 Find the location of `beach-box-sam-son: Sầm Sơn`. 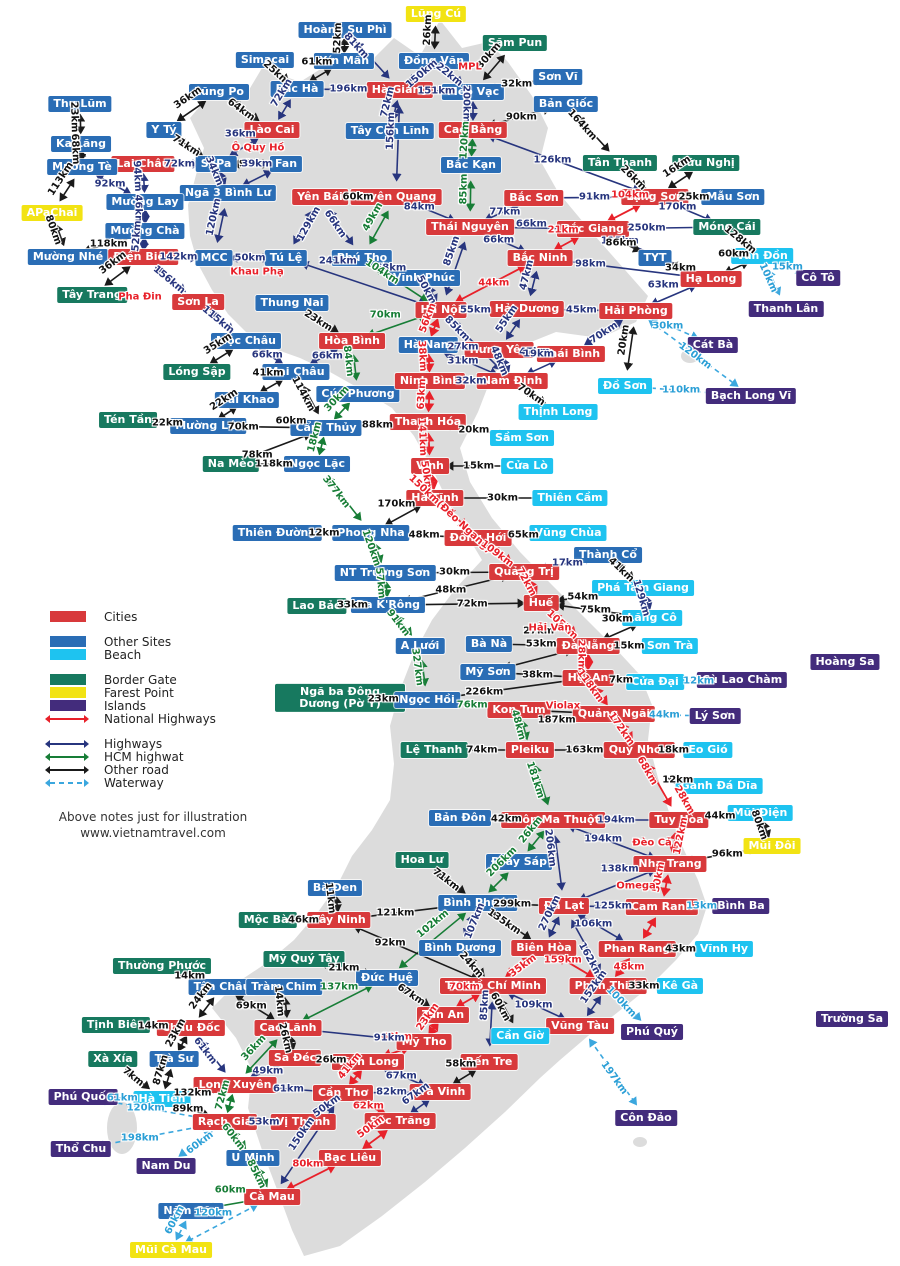

beach-box-sam-son: Sầm Sơn is located at coordinates (522, 438).